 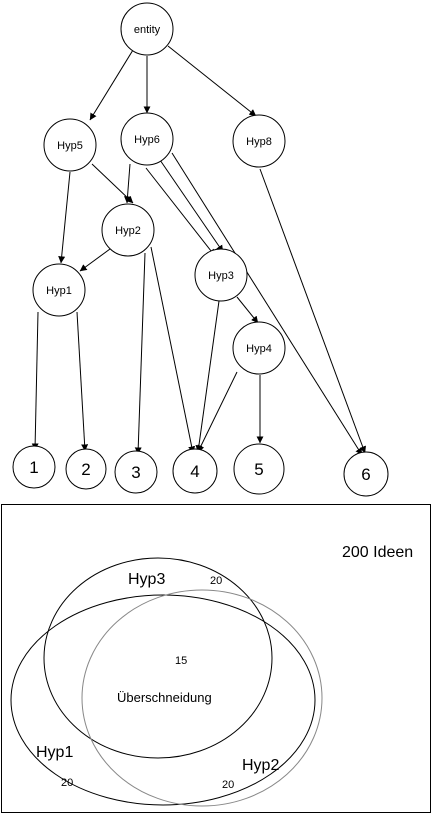 What do you see at coordinates (146, 579) in the screenshot?
I see `venn-set-hyp3-name: Hyp3` at bounding box center [146, 579].